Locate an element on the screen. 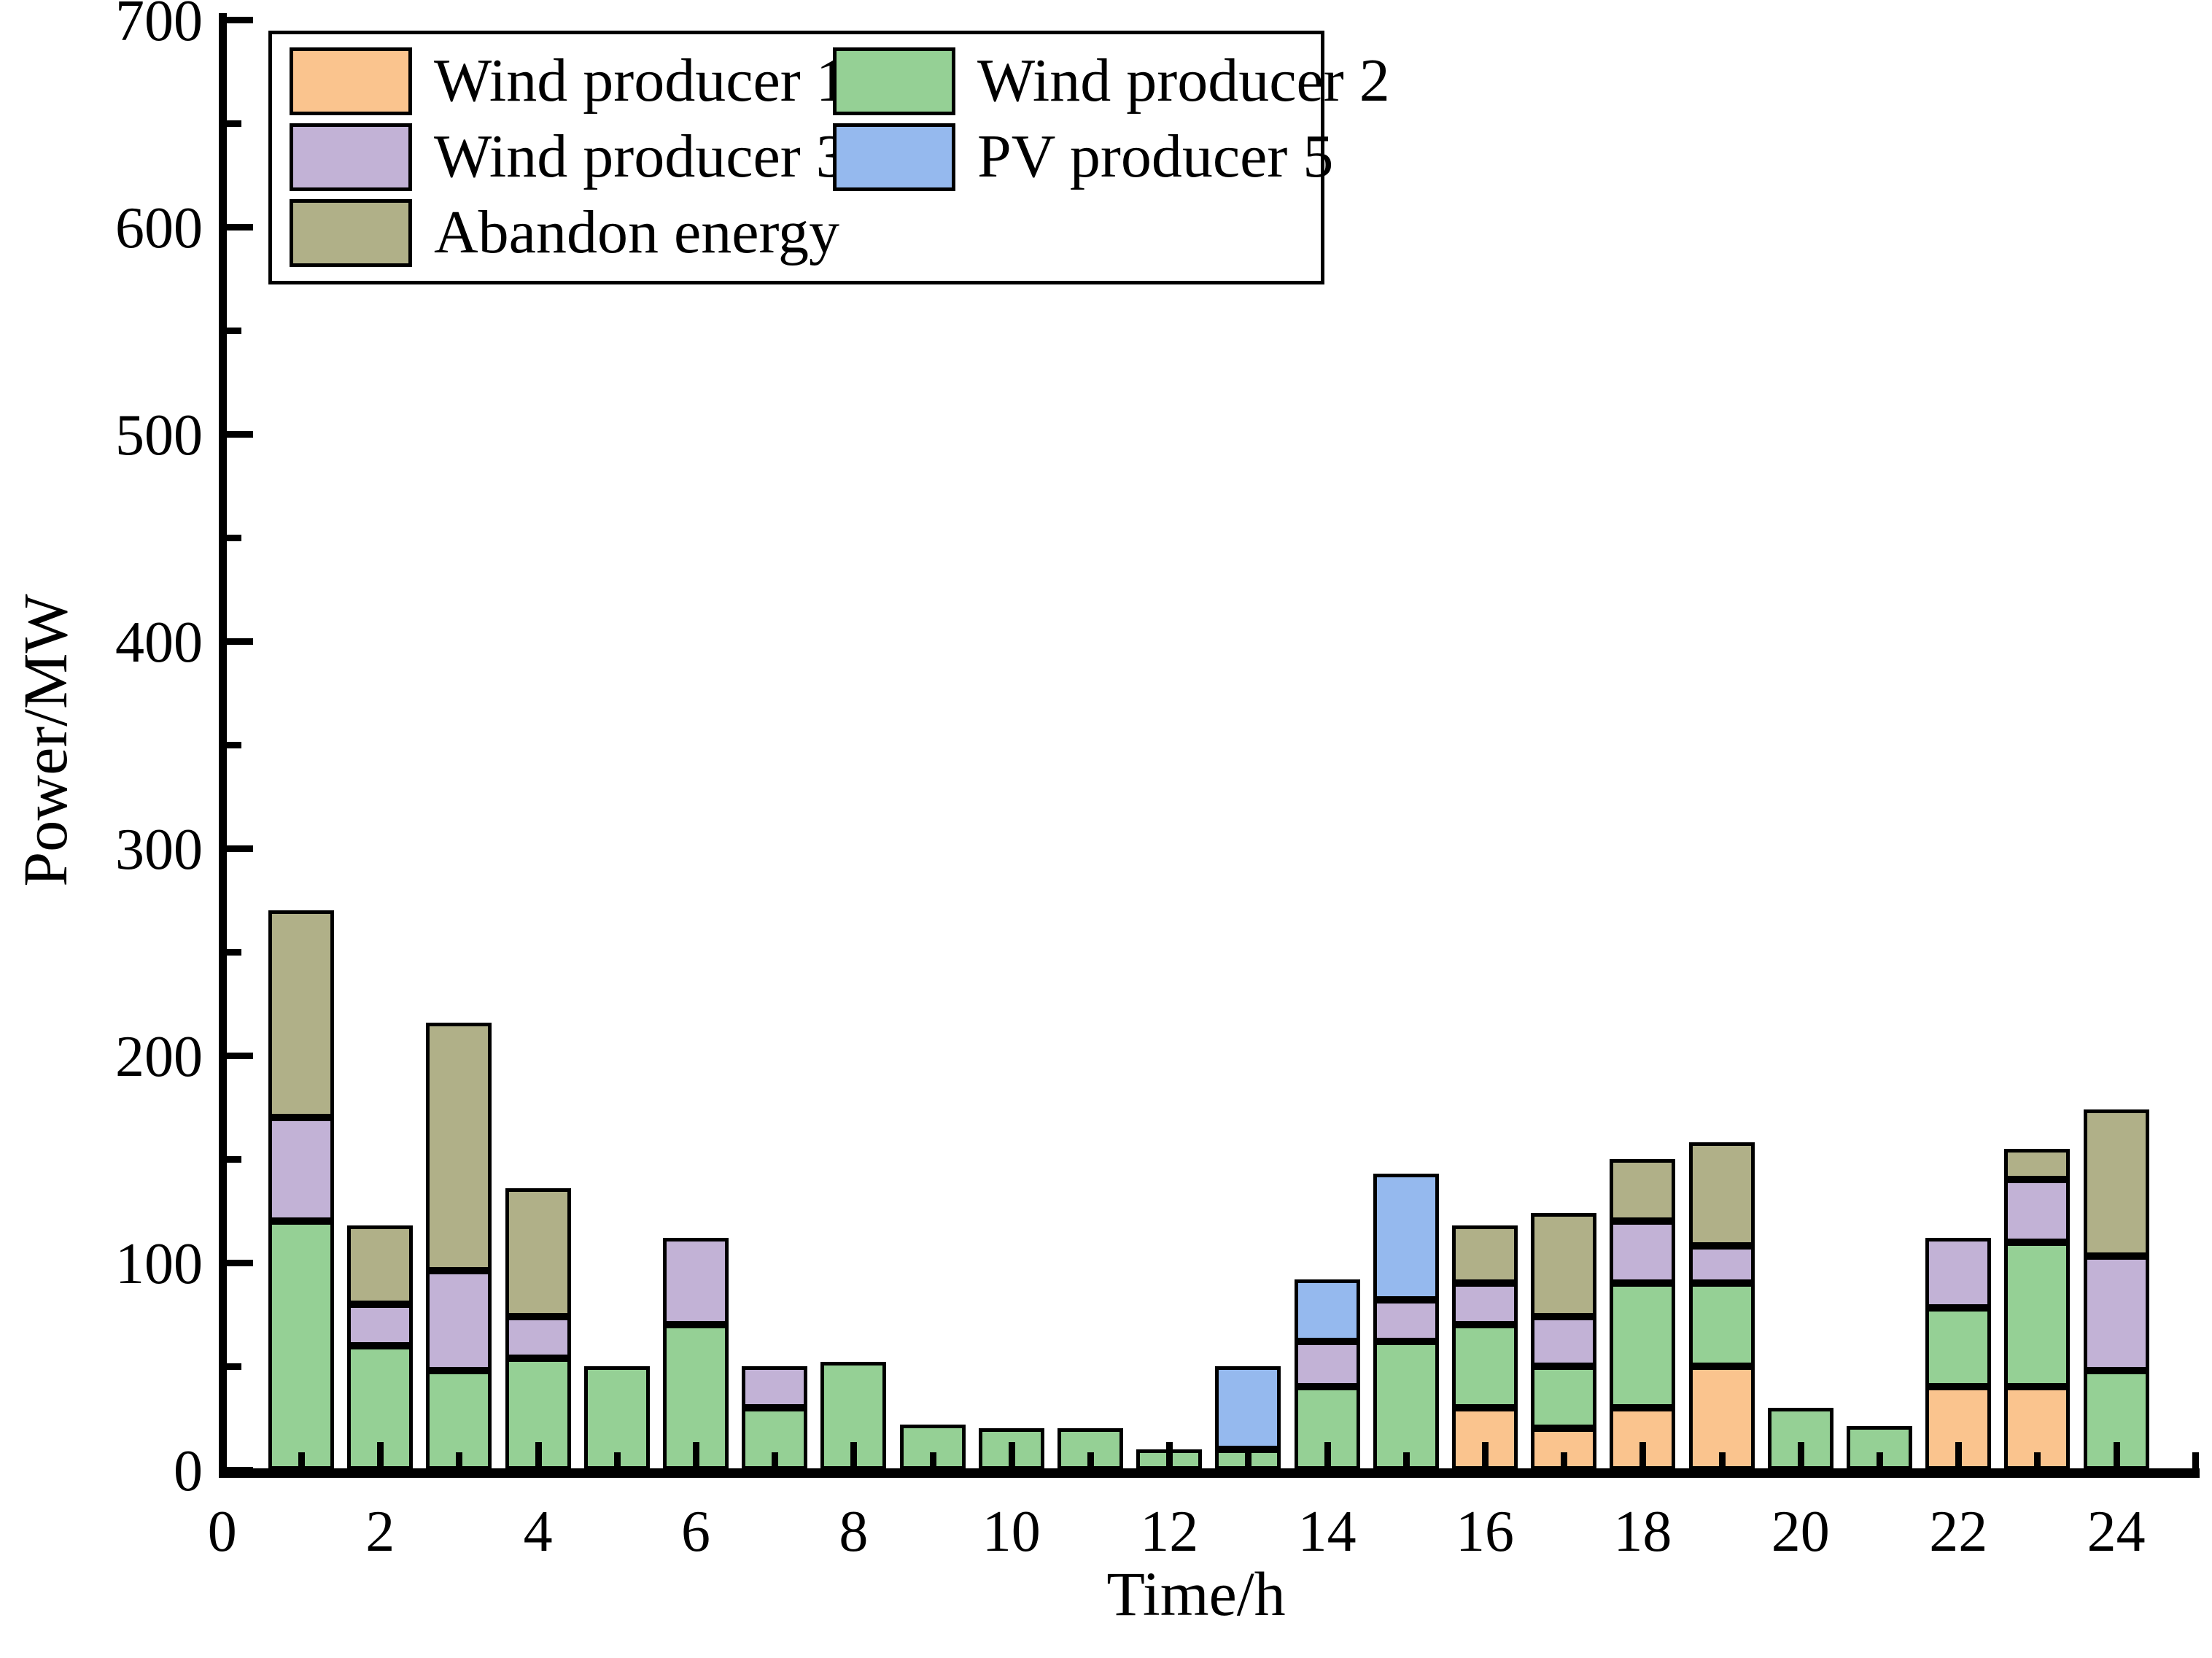  x-tick-label: 14 is located at coordinates (1327, 1532).